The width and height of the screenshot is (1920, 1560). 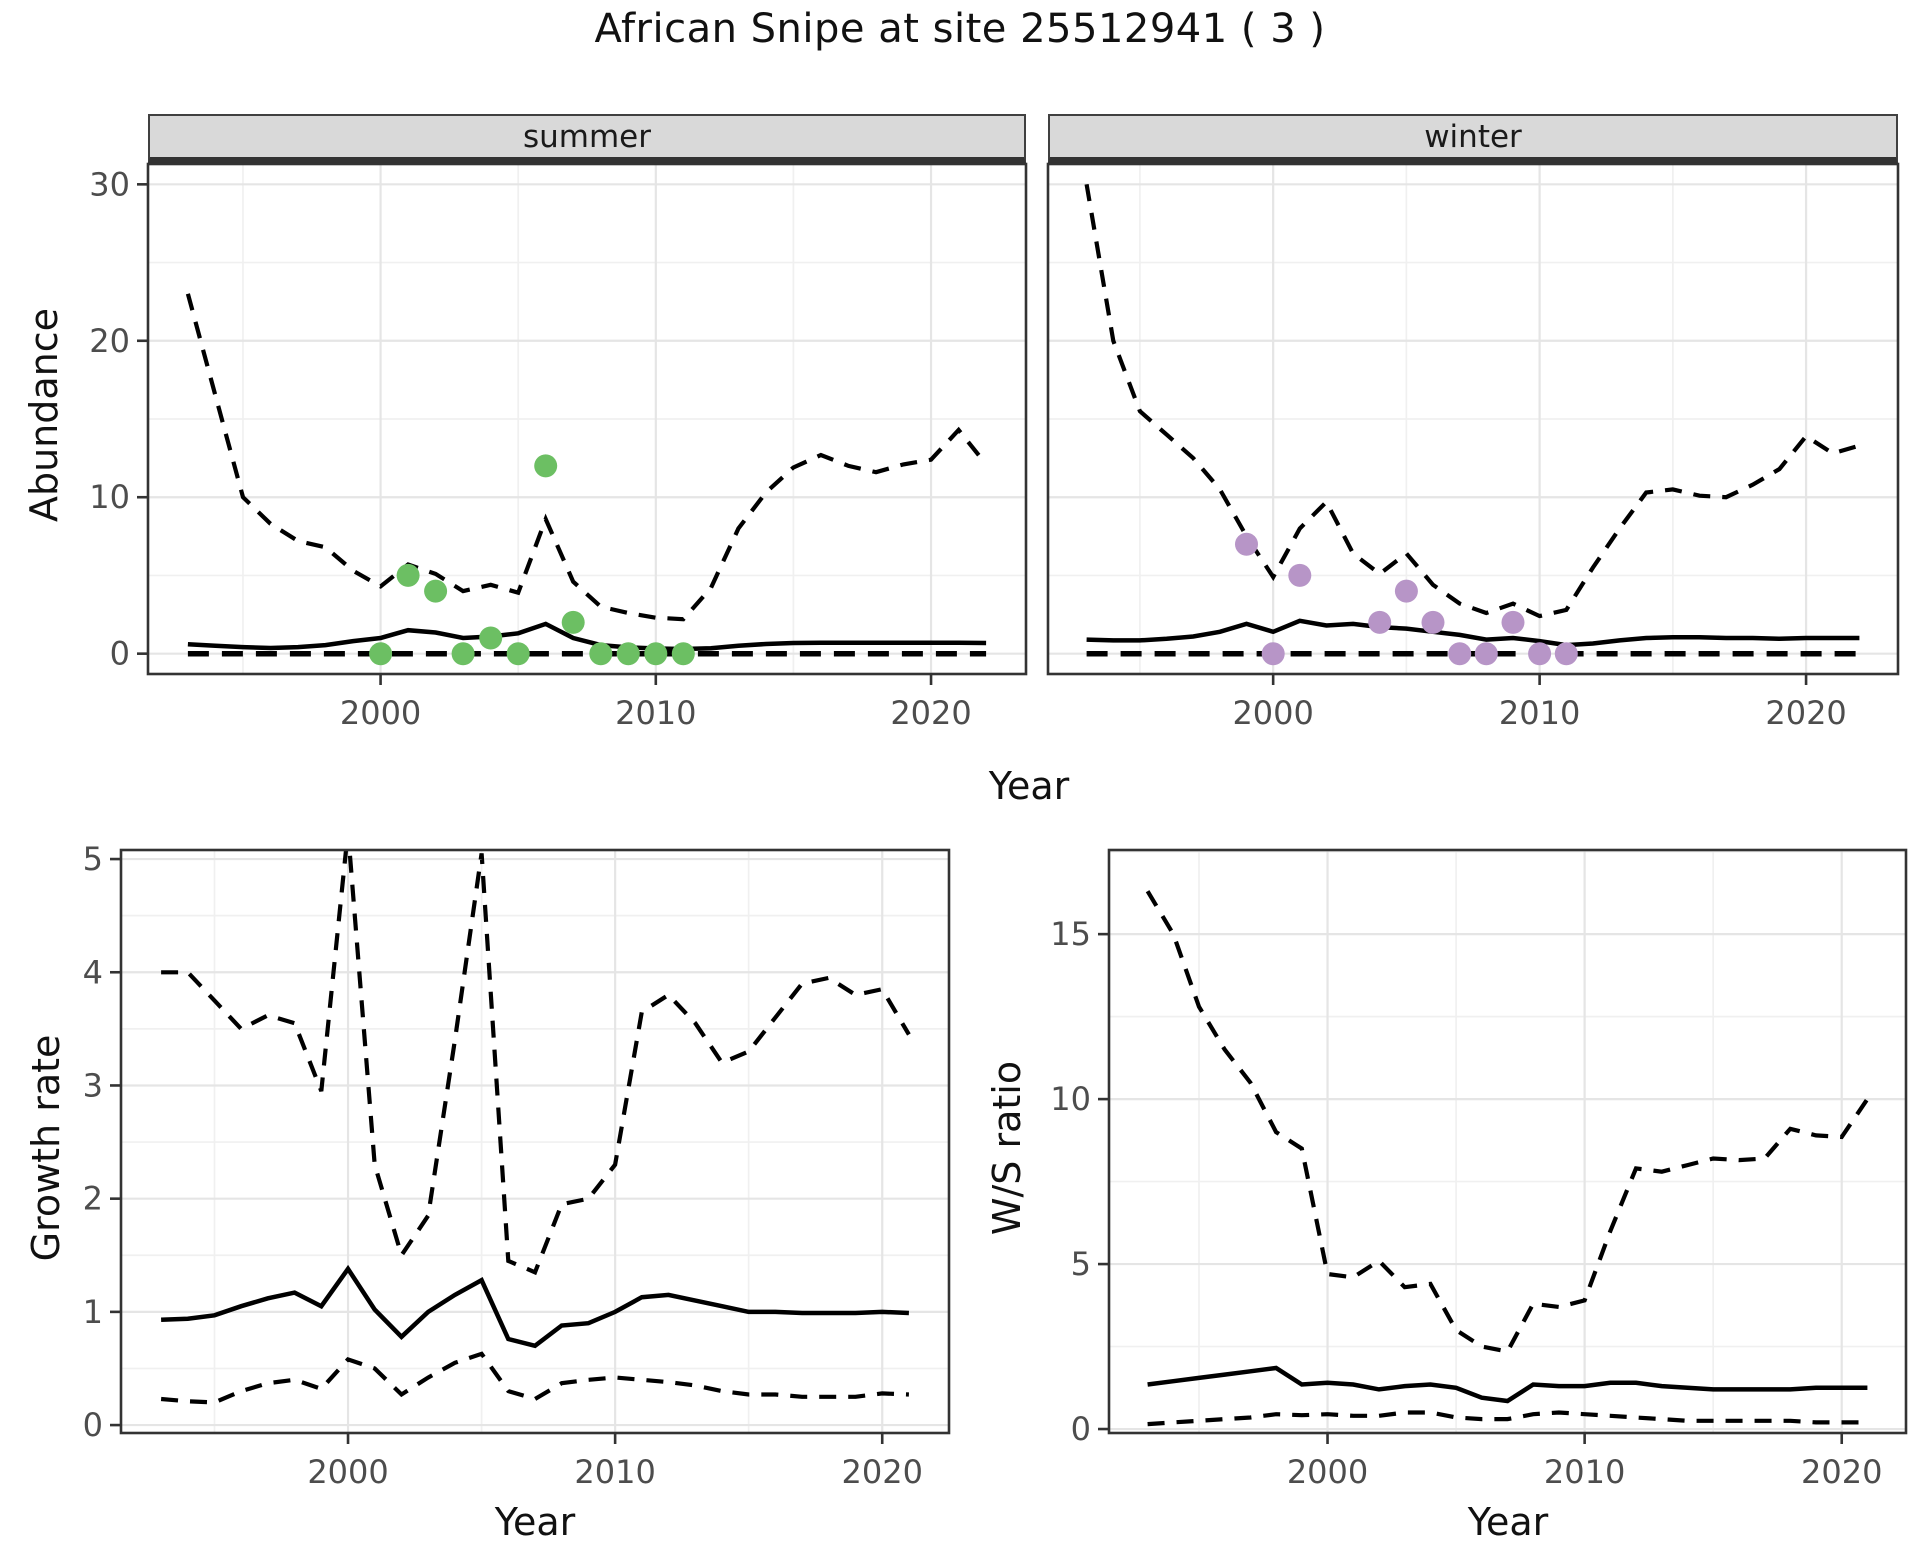 I want to click on summer-x-tick-label: 2010, so click(x=655, y=713).